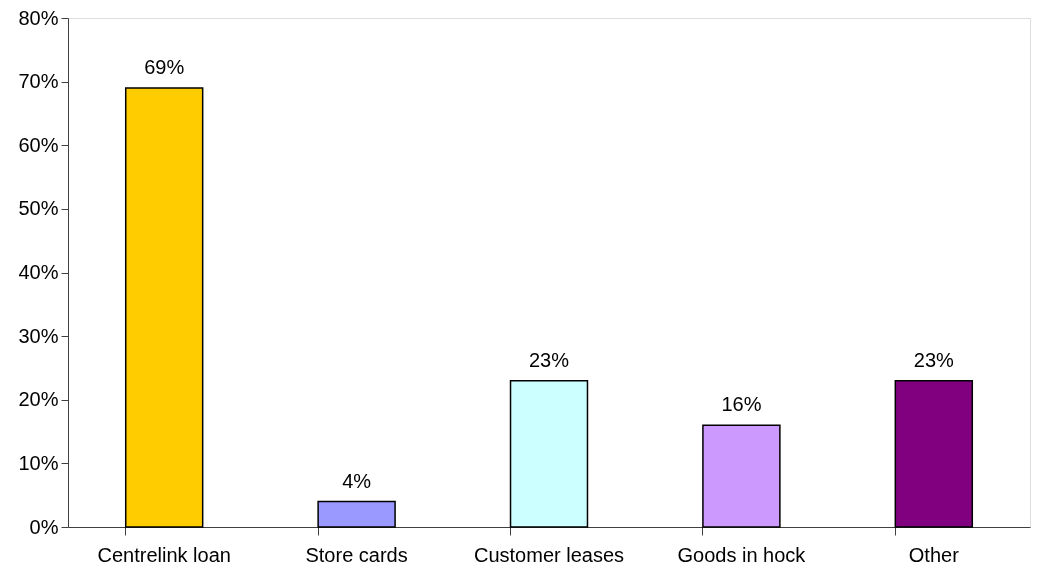 The width and height of the screenshot is (1045, 576). I want to click on x-tick-label: Other, so click(934, 554).